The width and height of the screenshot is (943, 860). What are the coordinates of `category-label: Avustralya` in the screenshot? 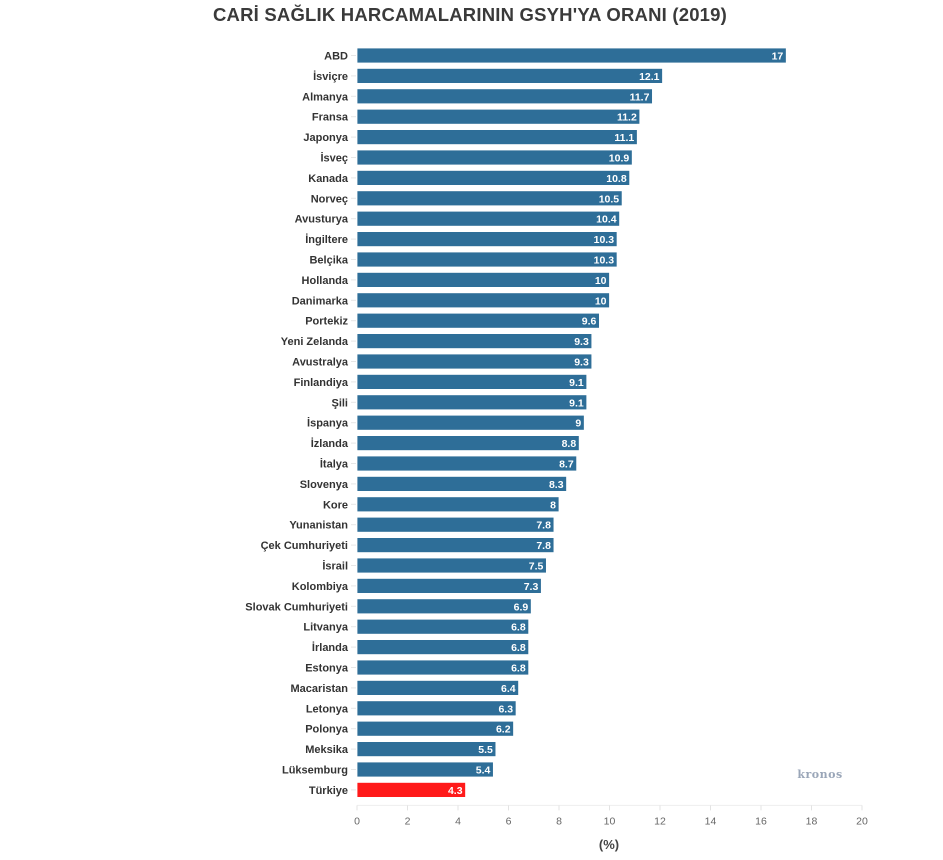 It's located at (320, 363).